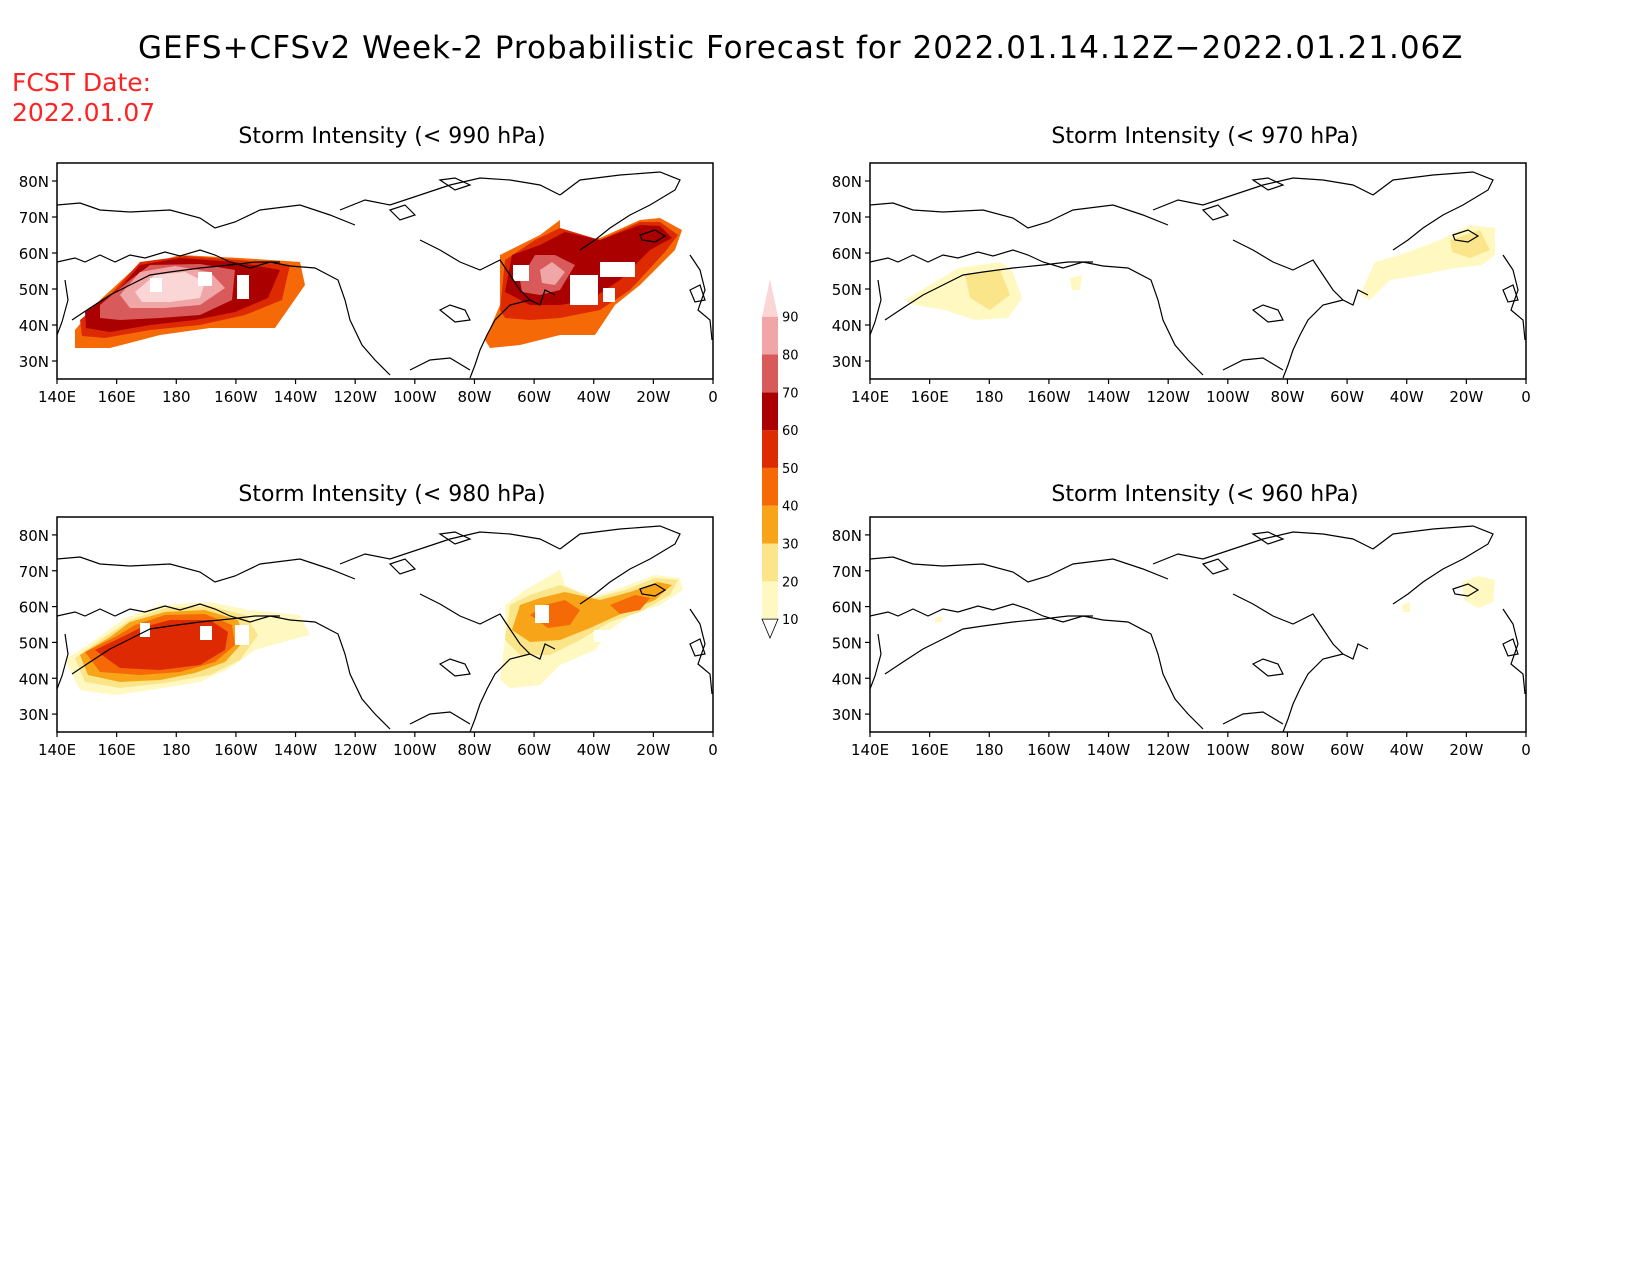  Describe the element at coordinates (790, 431) in the screenshot. I see `colorbar-label: 60` at that location.